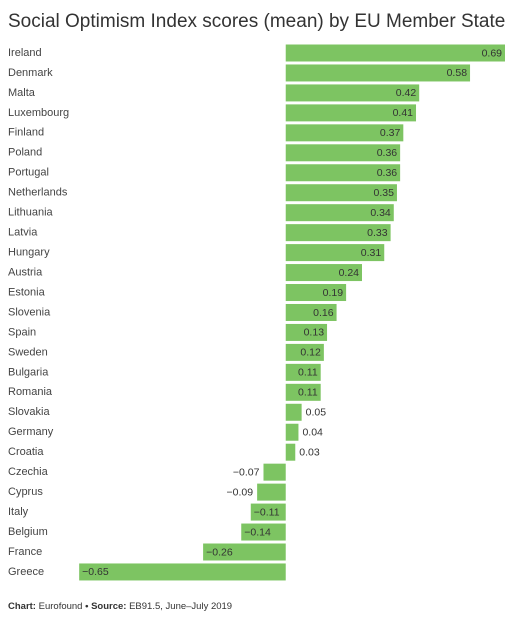 This screenshot has height=620, width=515. Describe the element at coordinates (38, 193) in the screenshot. I see `category-label: Netherlands` at that location.